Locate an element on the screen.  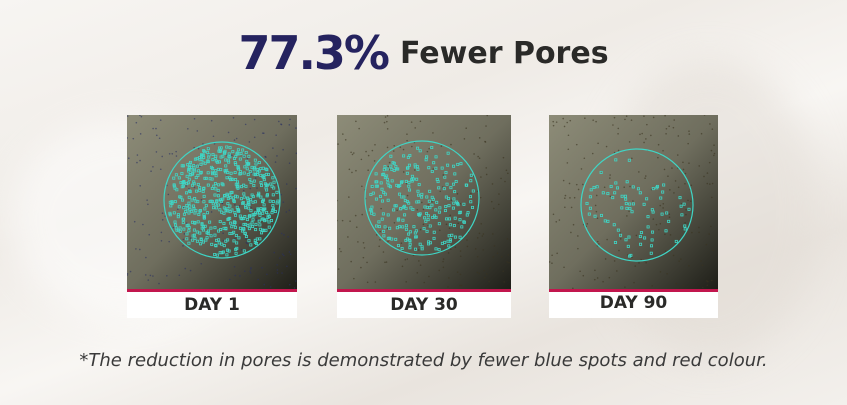
divider is located at coordinates (424, 290).